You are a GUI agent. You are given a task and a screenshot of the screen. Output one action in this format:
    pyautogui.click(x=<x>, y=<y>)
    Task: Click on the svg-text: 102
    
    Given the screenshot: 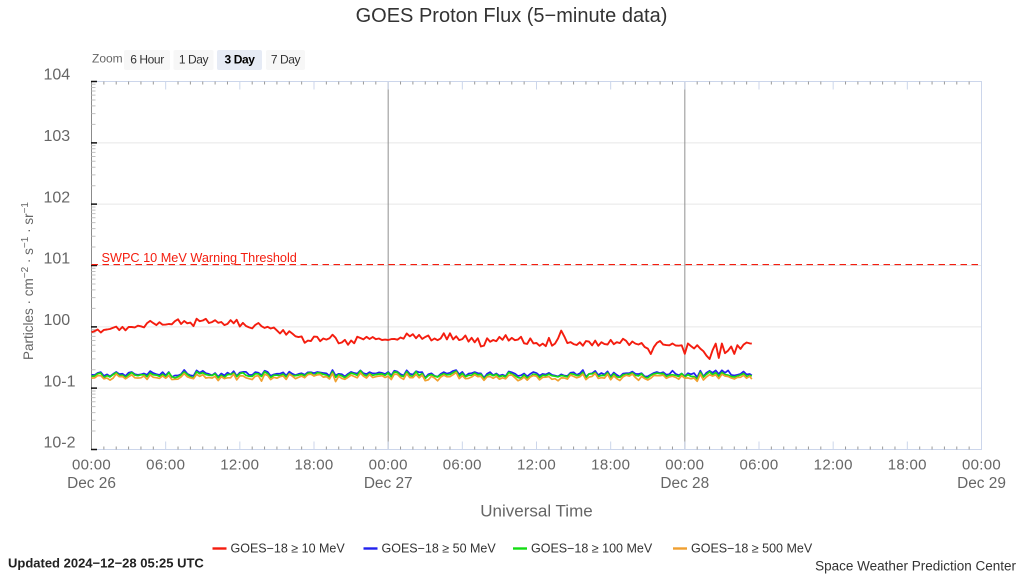 What is the action you would take?
    pyautogui.click(x=57, y=197)
    